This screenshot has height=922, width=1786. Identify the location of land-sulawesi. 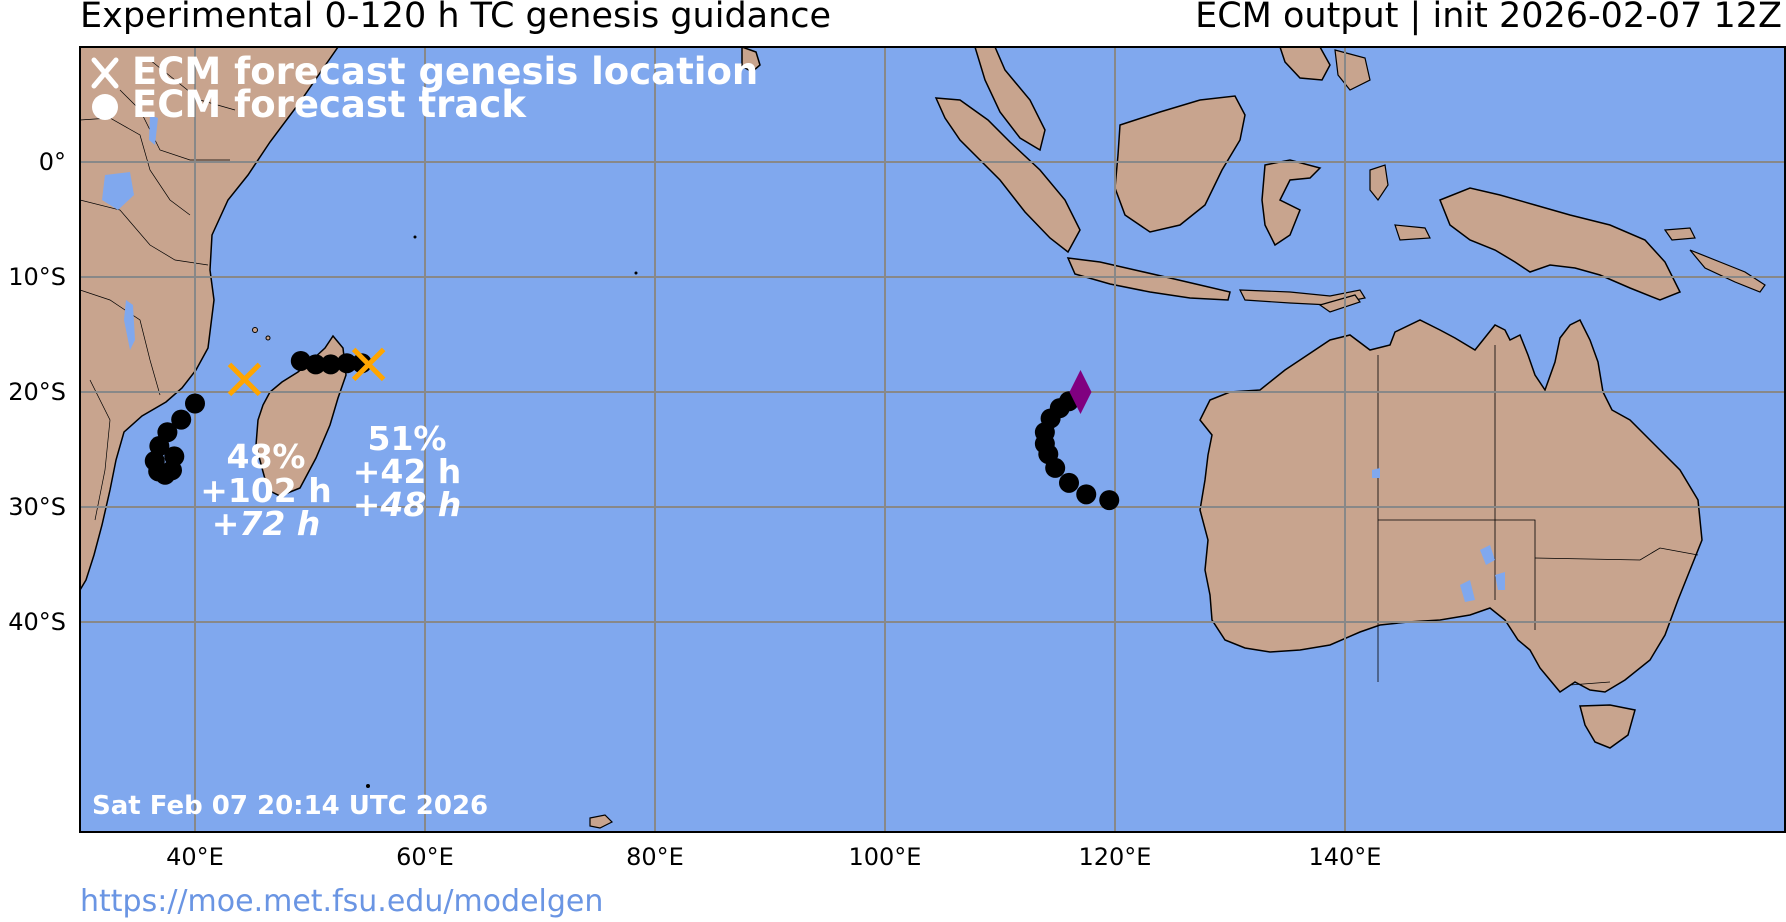
(1291, 203).